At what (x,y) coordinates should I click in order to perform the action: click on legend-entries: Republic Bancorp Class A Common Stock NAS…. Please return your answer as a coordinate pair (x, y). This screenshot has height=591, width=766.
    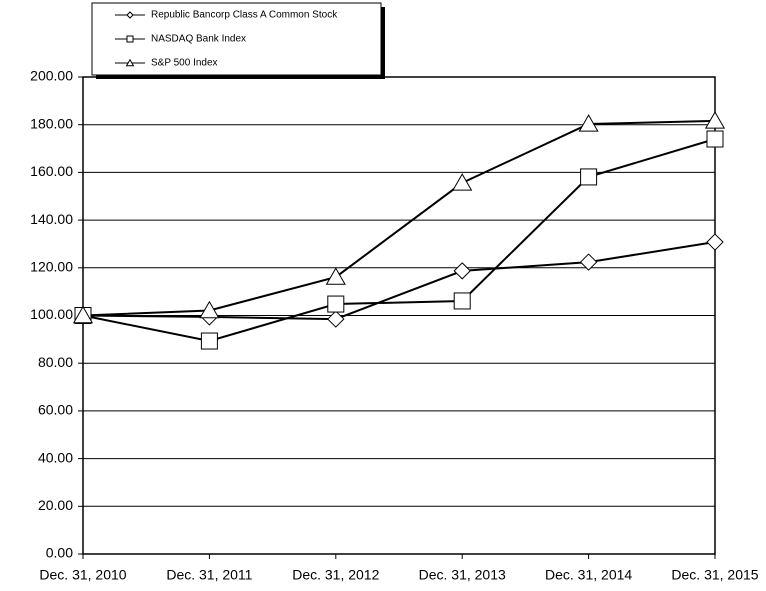
    Looking at the image, I should click on (226, 39).